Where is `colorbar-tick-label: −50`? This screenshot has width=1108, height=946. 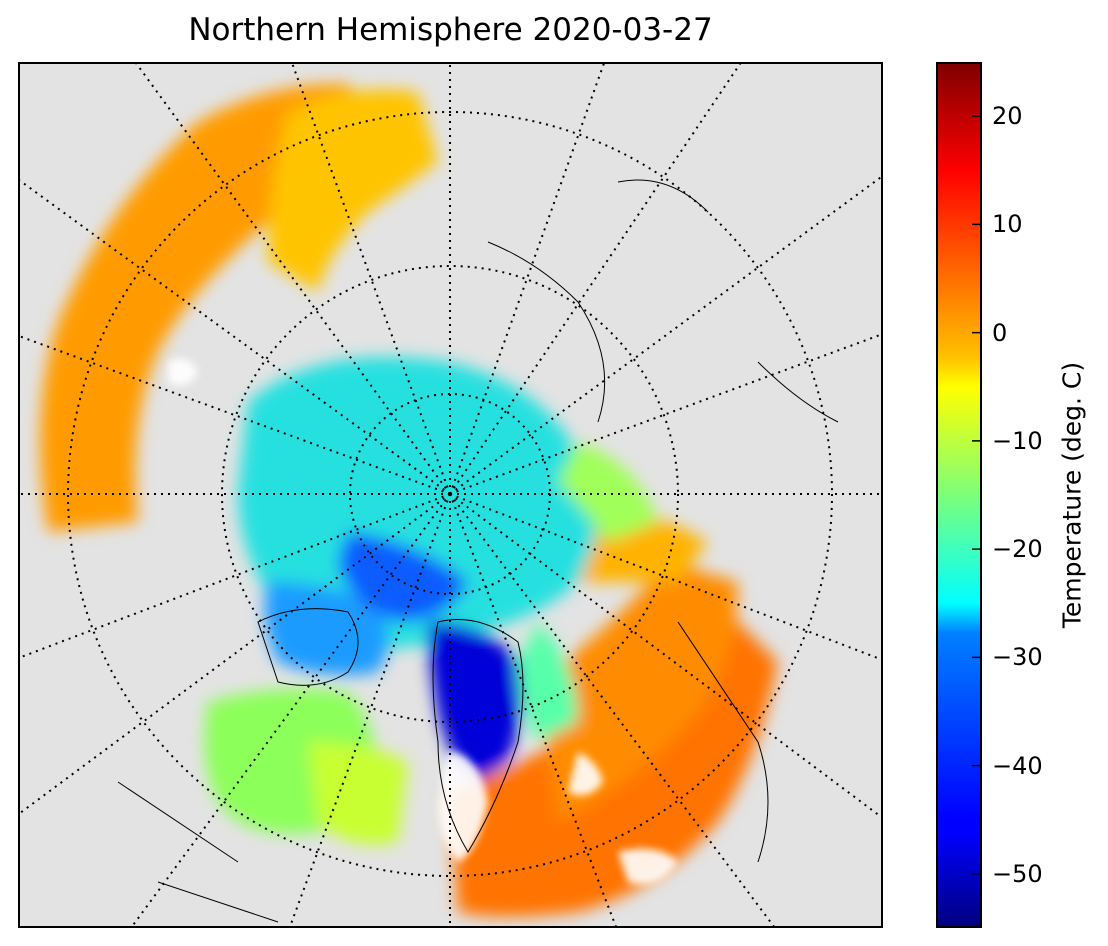
colorbar-tick-label: −50 is located at coordinates (1017, 873).